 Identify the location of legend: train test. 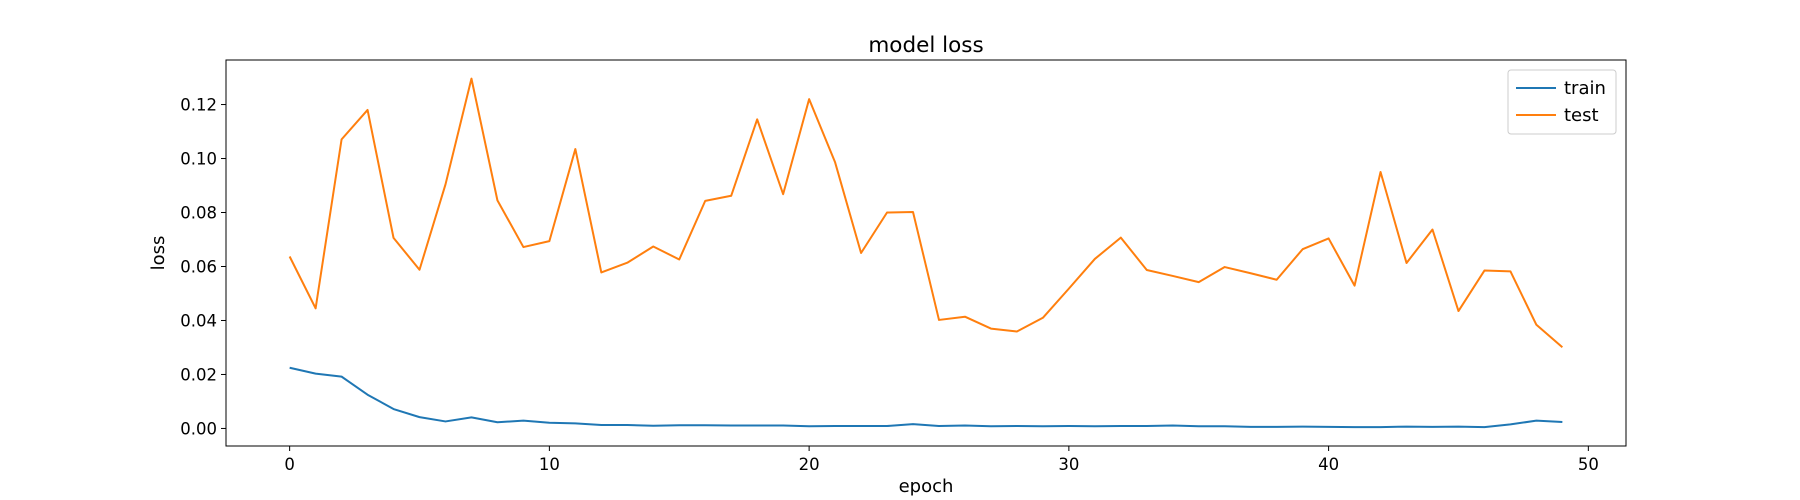
(1562, 102).